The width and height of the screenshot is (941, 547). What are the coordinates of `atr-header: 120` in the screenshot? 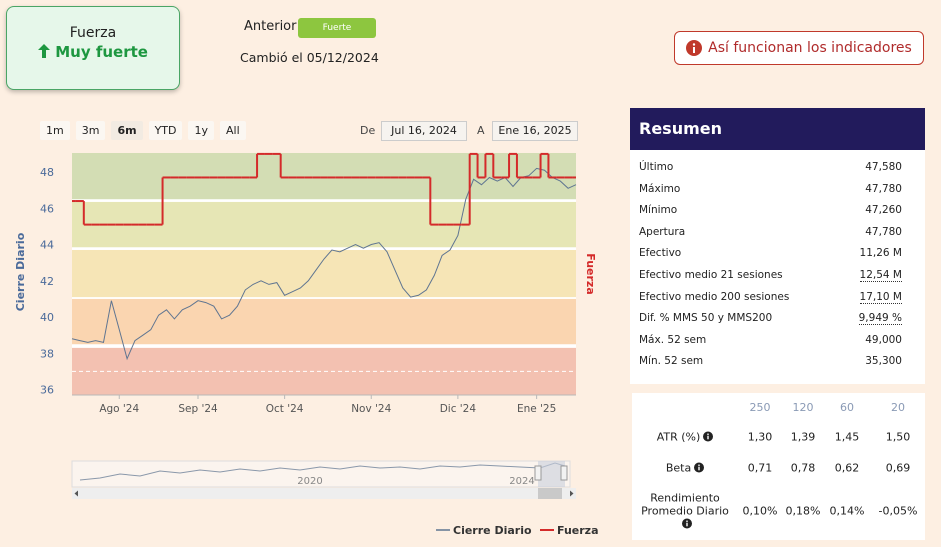 It's located at (803, 407).